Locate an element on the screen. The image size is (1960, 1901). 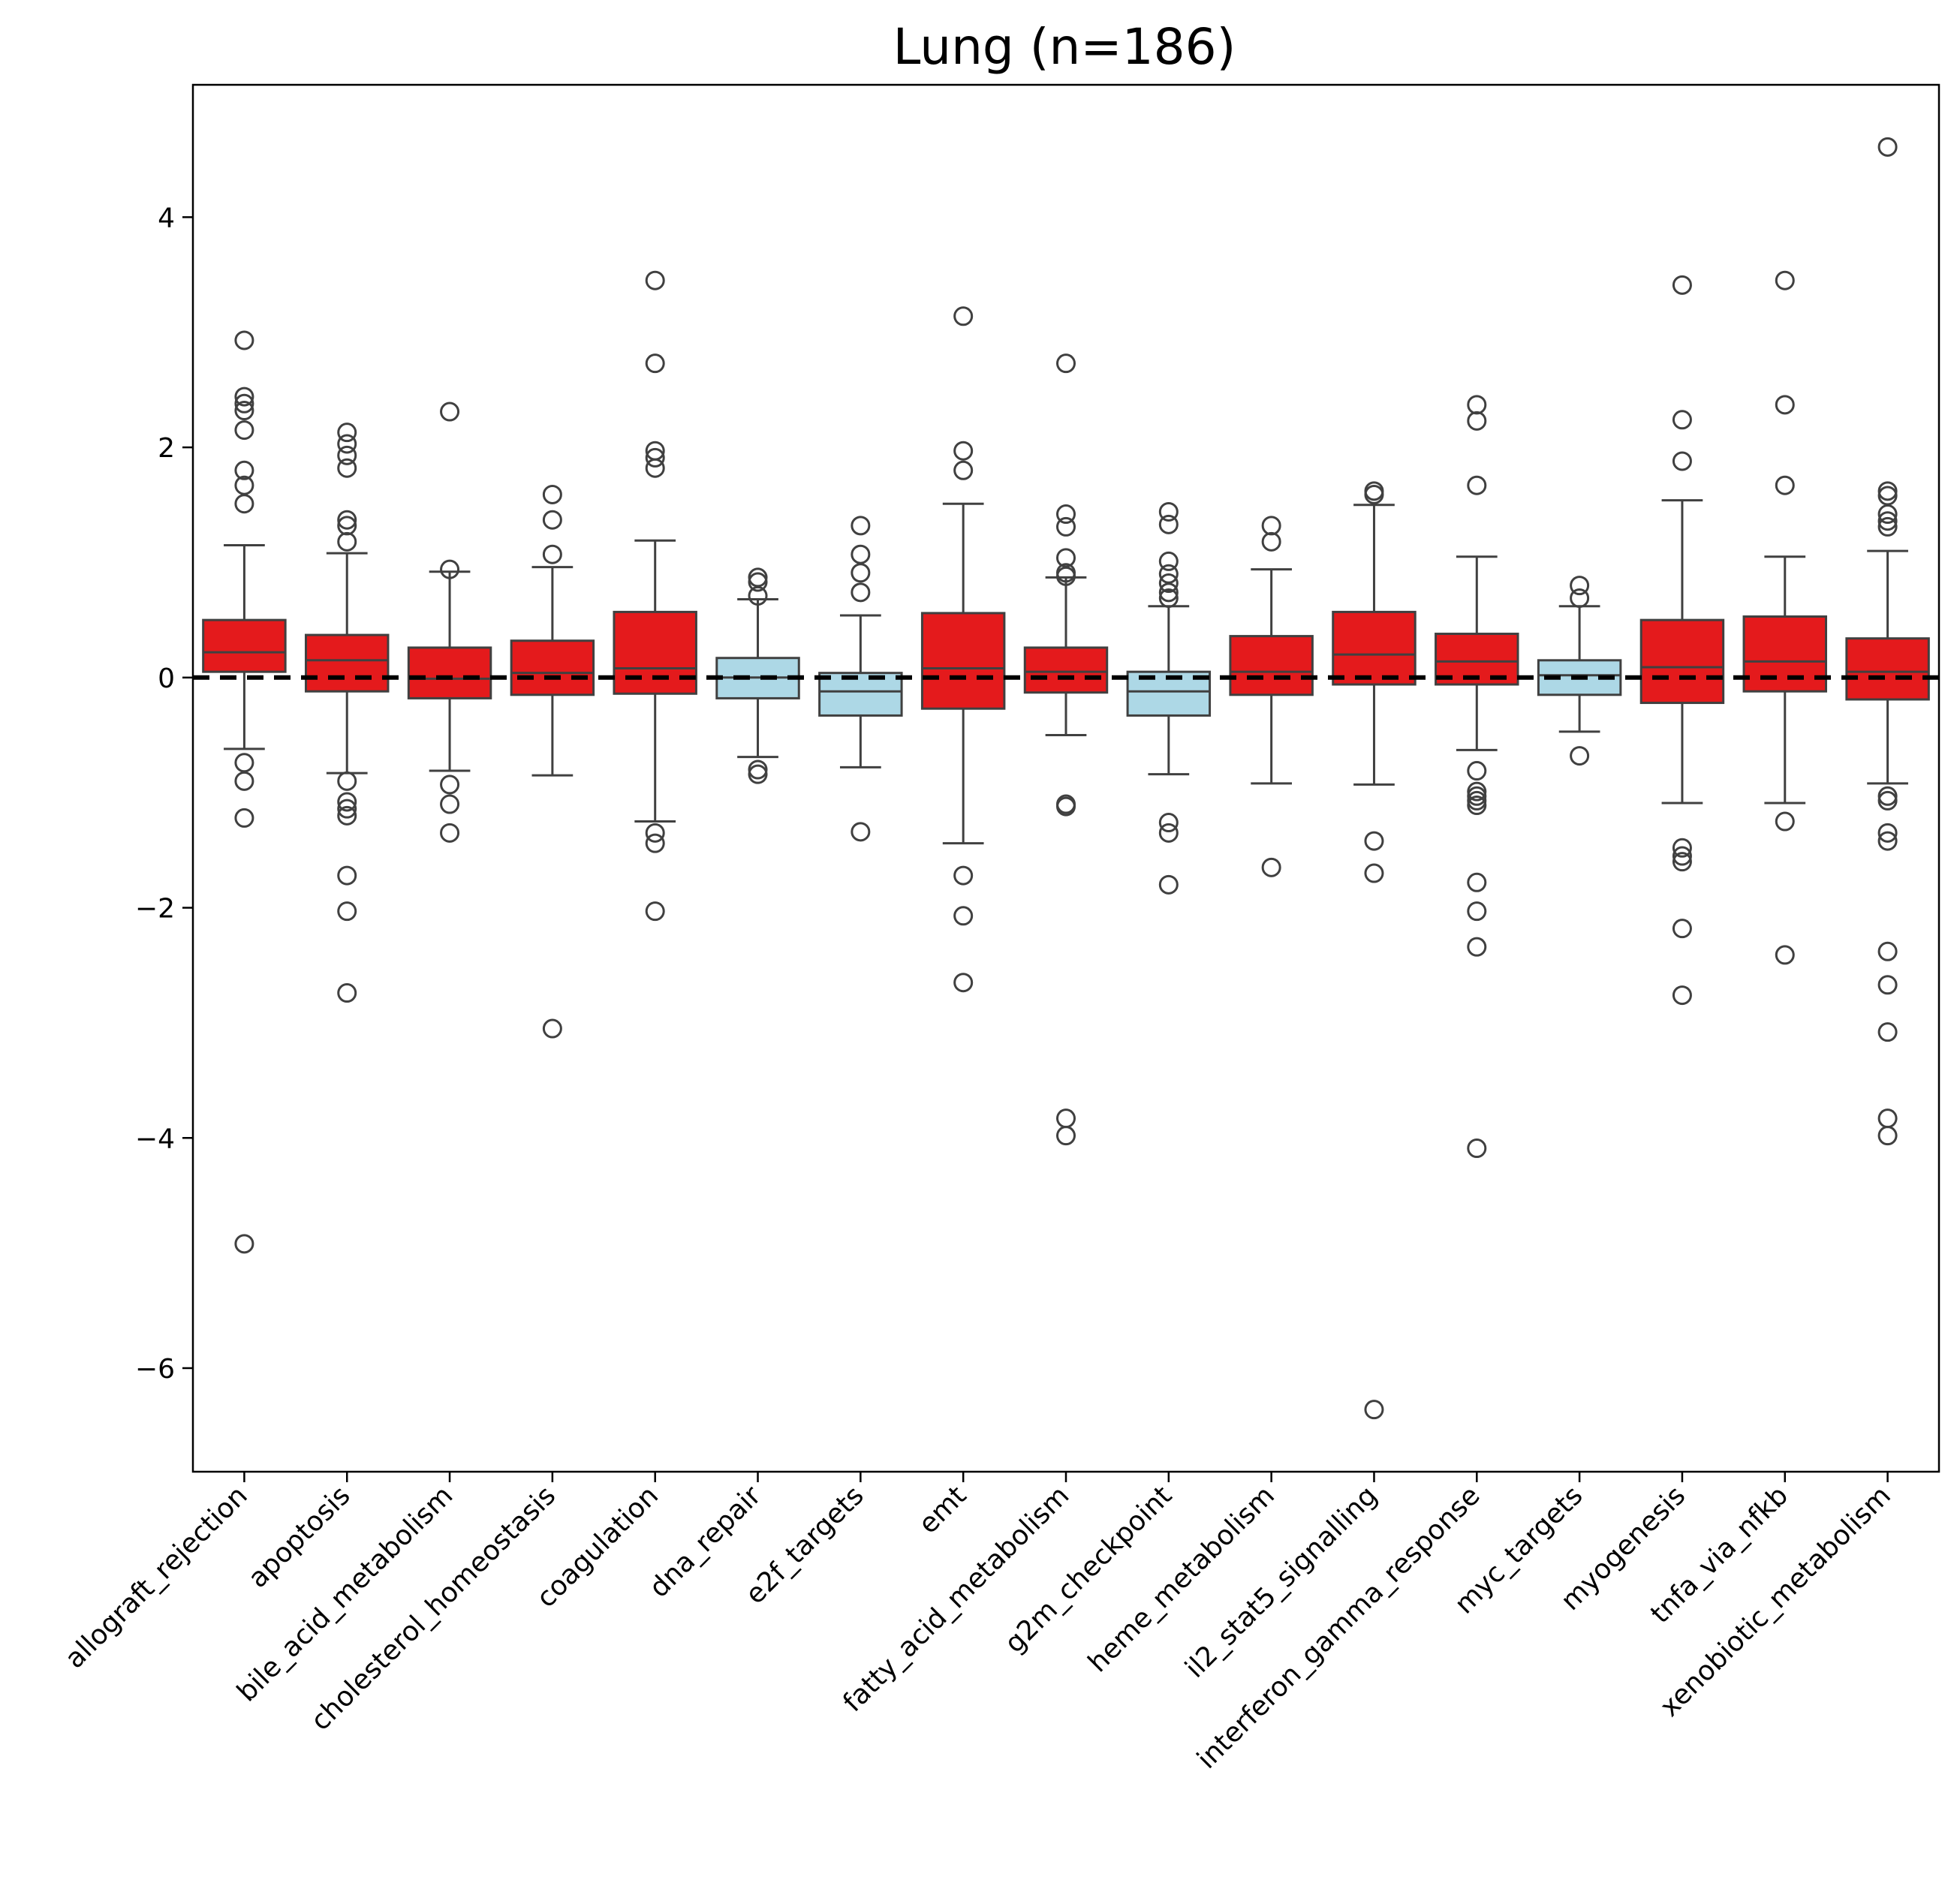
chart-title: Lung (n=186) is located at coordinates (1064, 47).